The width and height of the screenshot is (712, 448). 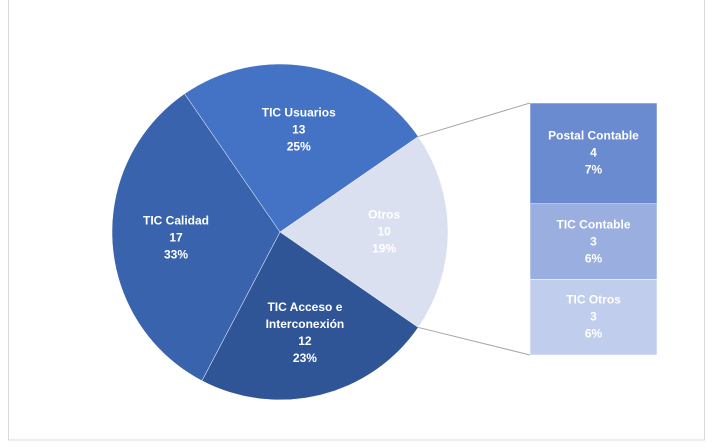 What do you see at coordinates (593, 224) in the screenshot?
I see `label-line: TIC Contable` at bounding box center [593, 224].